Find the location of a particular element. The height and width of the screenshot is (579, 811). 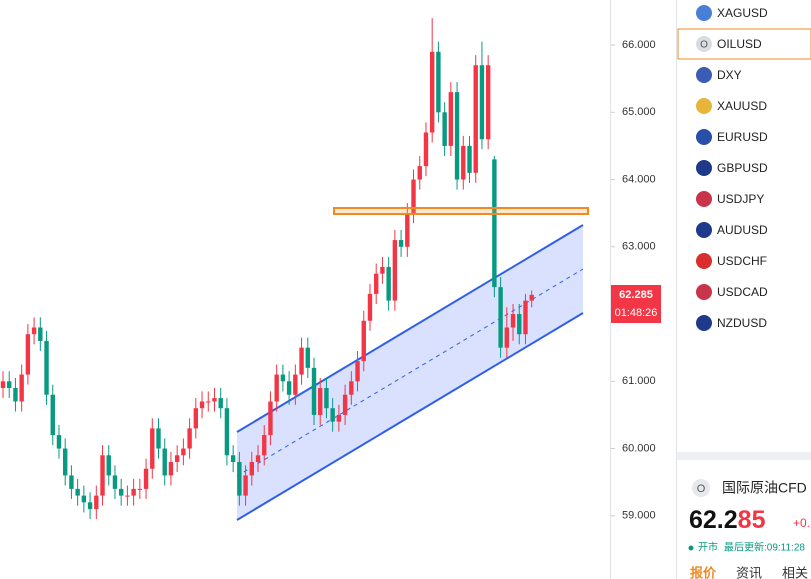

selected-row is located at coordinates (744, 44).